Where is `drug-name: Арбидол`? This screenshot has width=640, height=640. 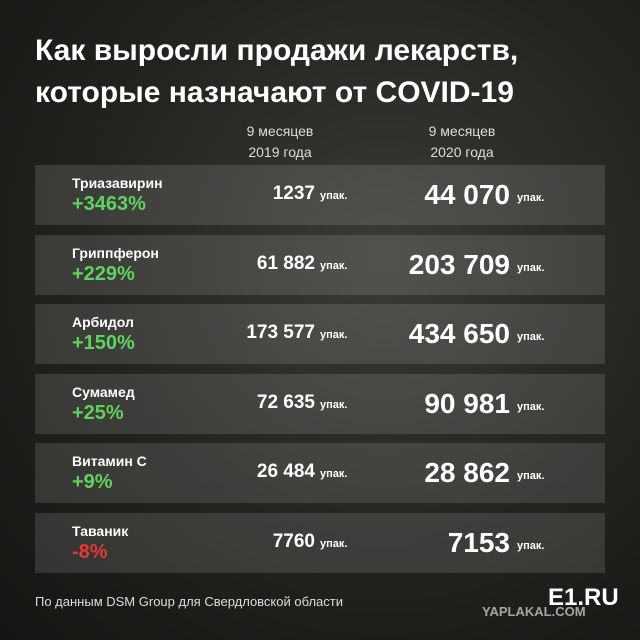
drug-name: Арбидол is located at coordinates (103, 322).